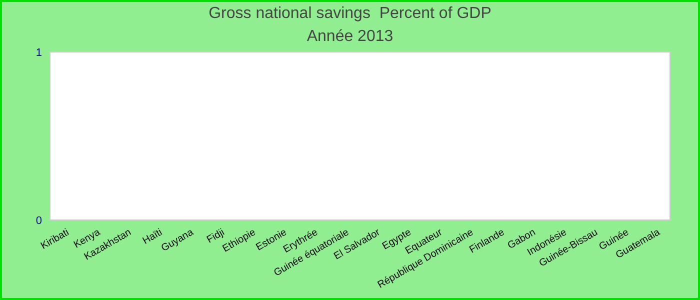 The image size is (700, 300). I want to click on y-tick-label: 0, so click(39, 220).